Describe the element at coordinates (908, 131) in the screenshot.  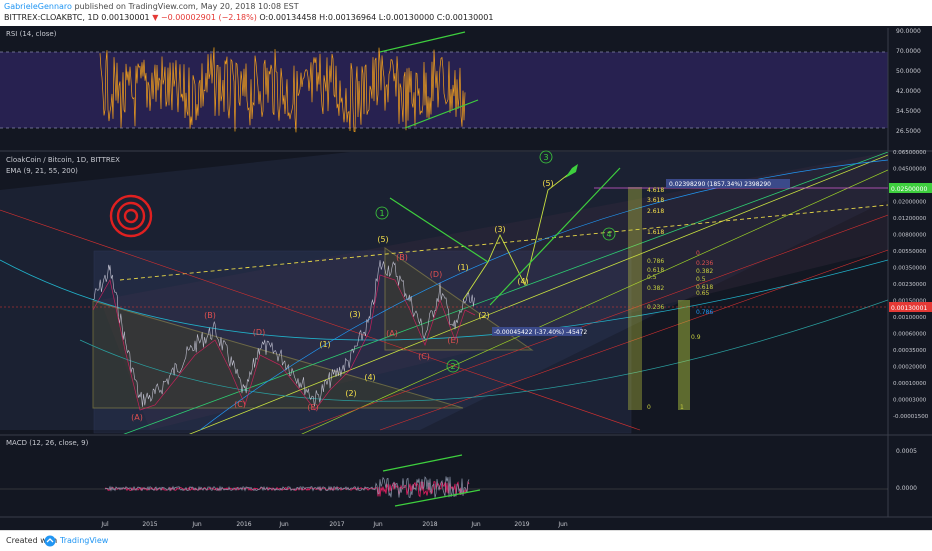
I see `rsi-tick-label: 26.5000` at that location.